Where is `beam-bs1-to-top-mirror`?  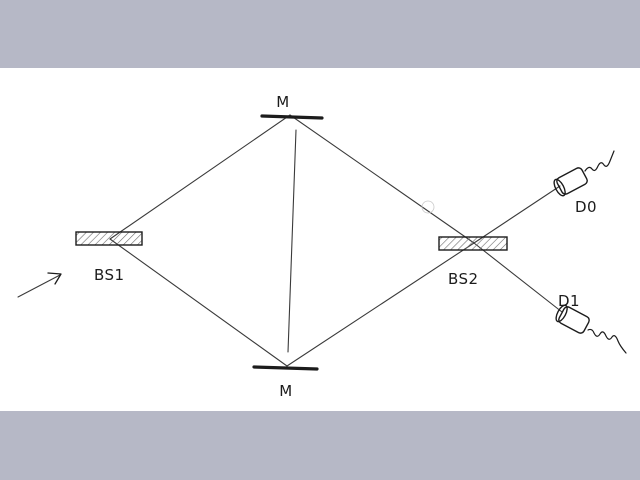 beam-bs1-to-top-mirror is located at coordinates (200, 177).